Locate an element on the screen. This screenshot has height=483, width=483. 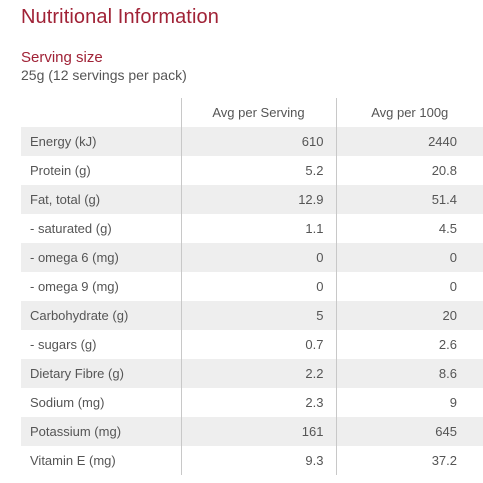
table-row: Sodium (mg) 2.3 9 is located at coordinates (252, 402).